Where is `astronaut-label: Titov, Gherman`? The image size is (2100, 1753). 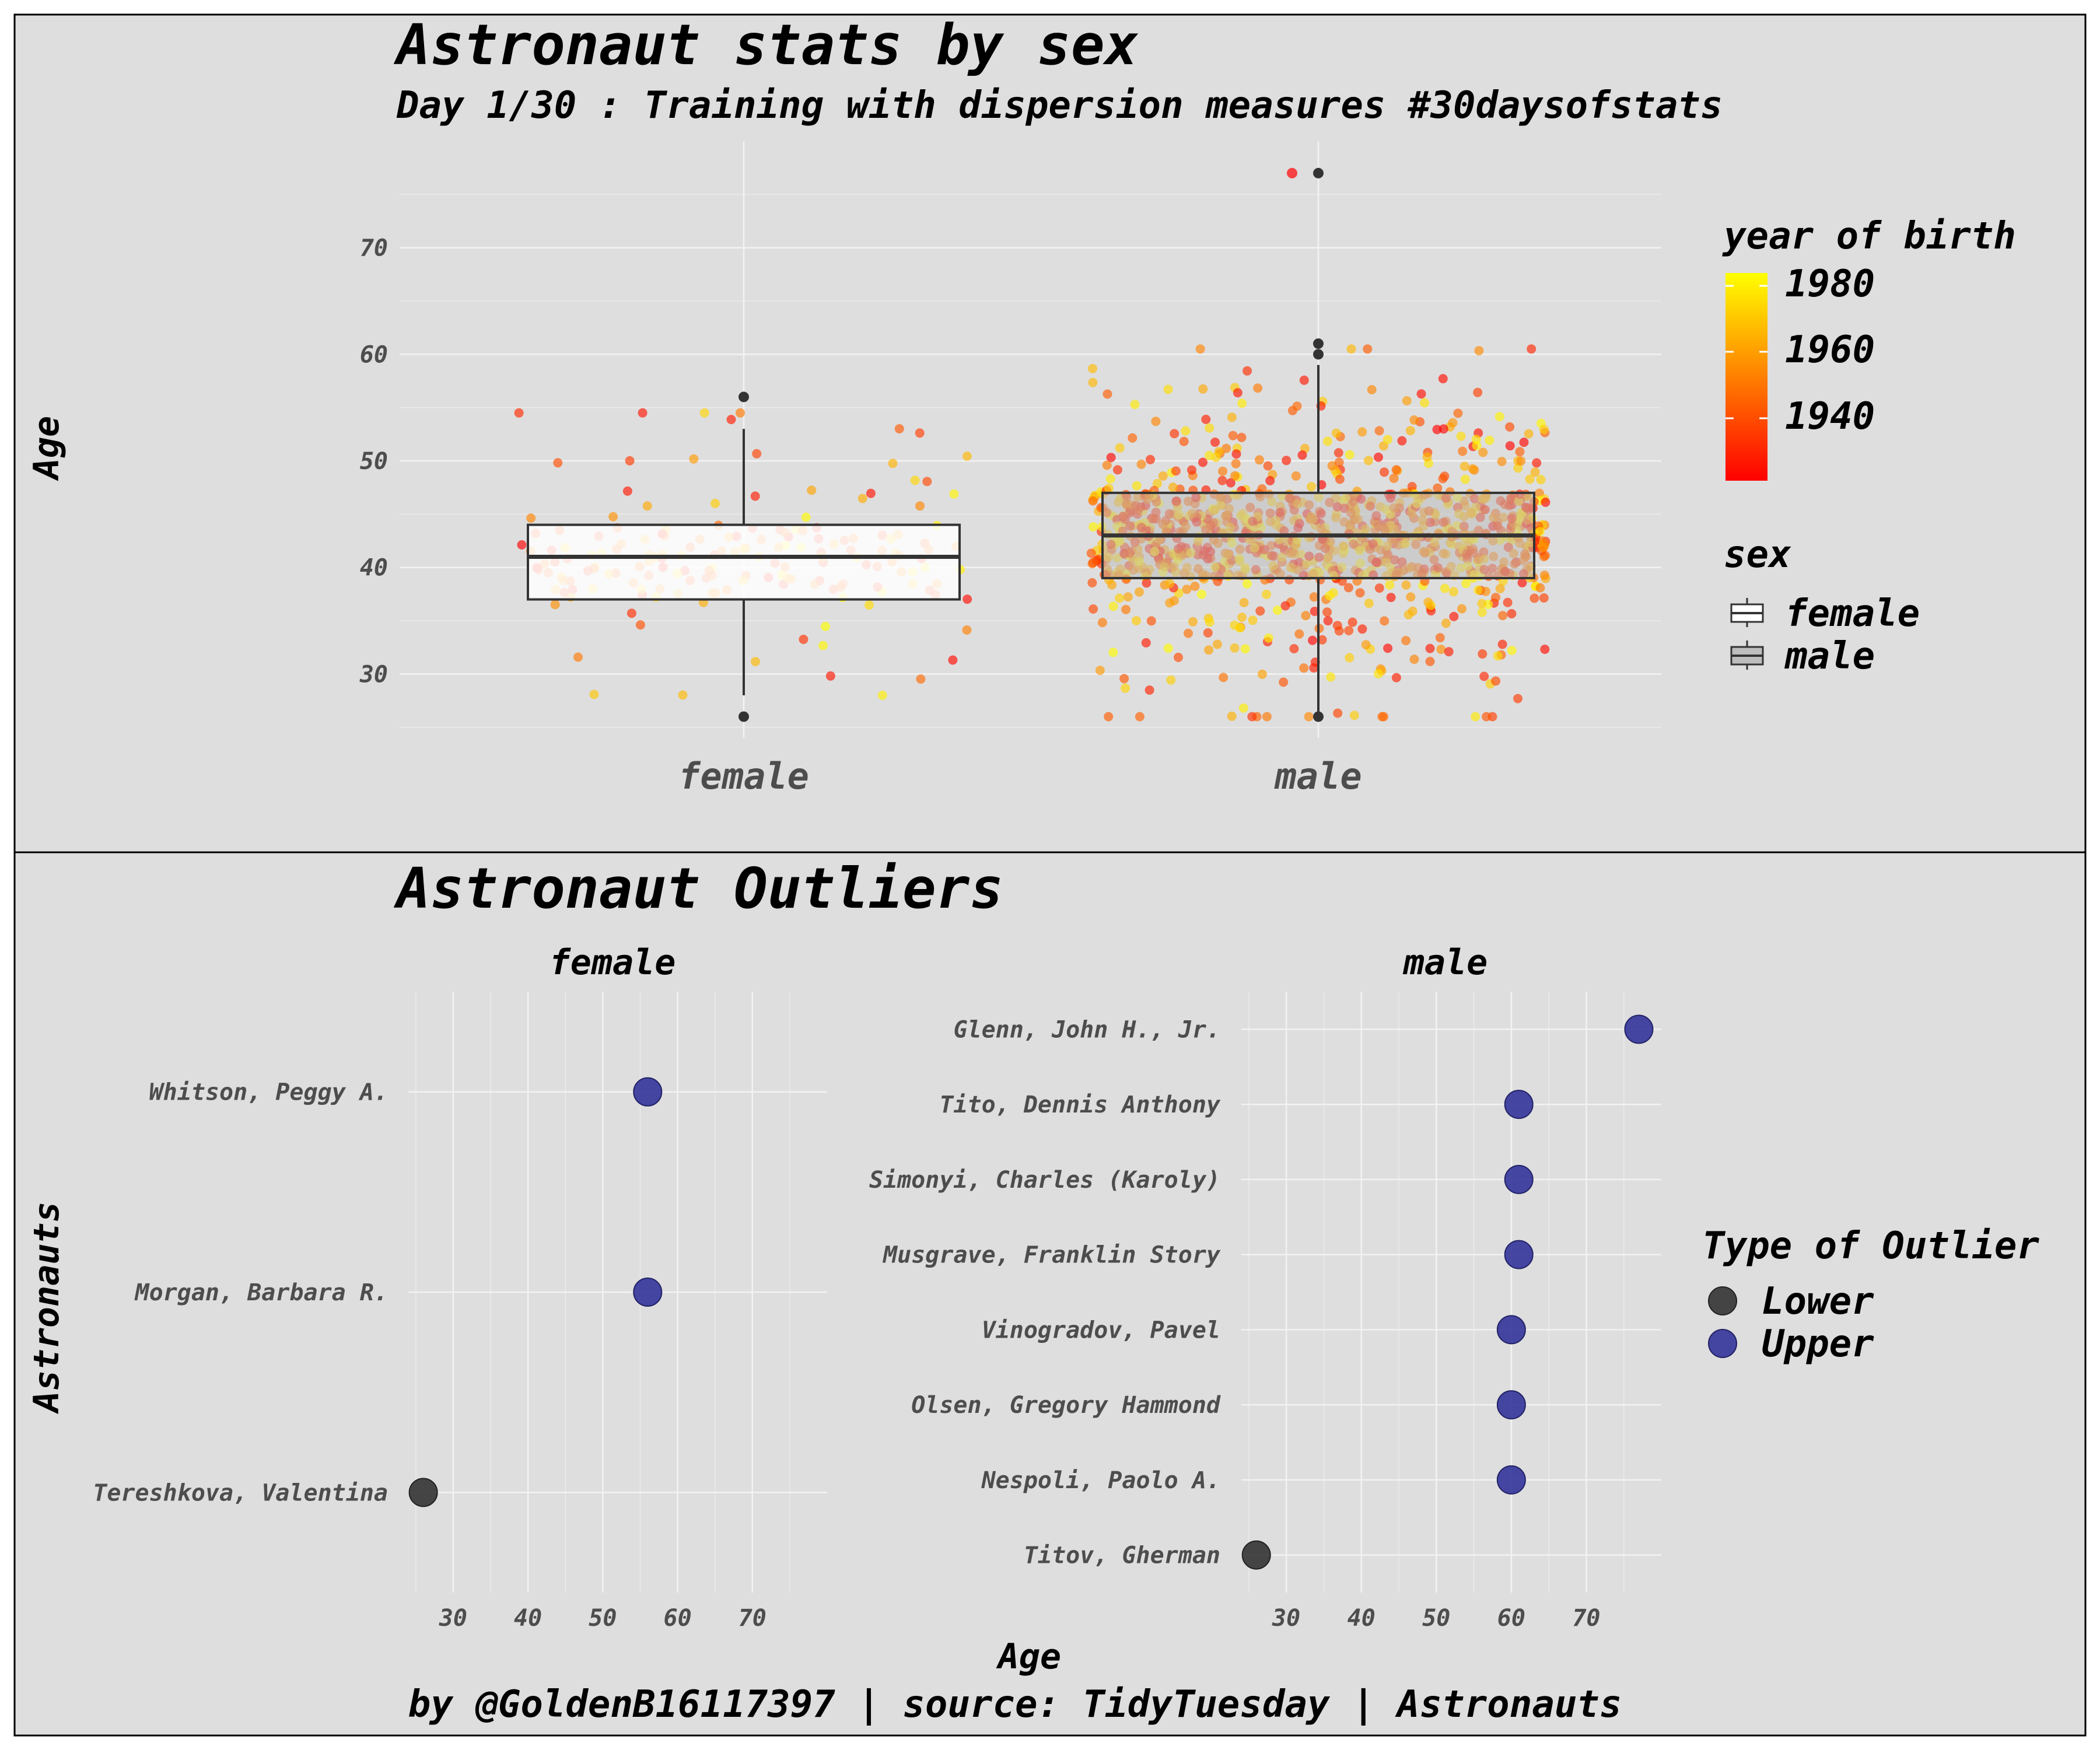 astronaut-label: Titov, Gherman is located at coordinates (1122, 1555).